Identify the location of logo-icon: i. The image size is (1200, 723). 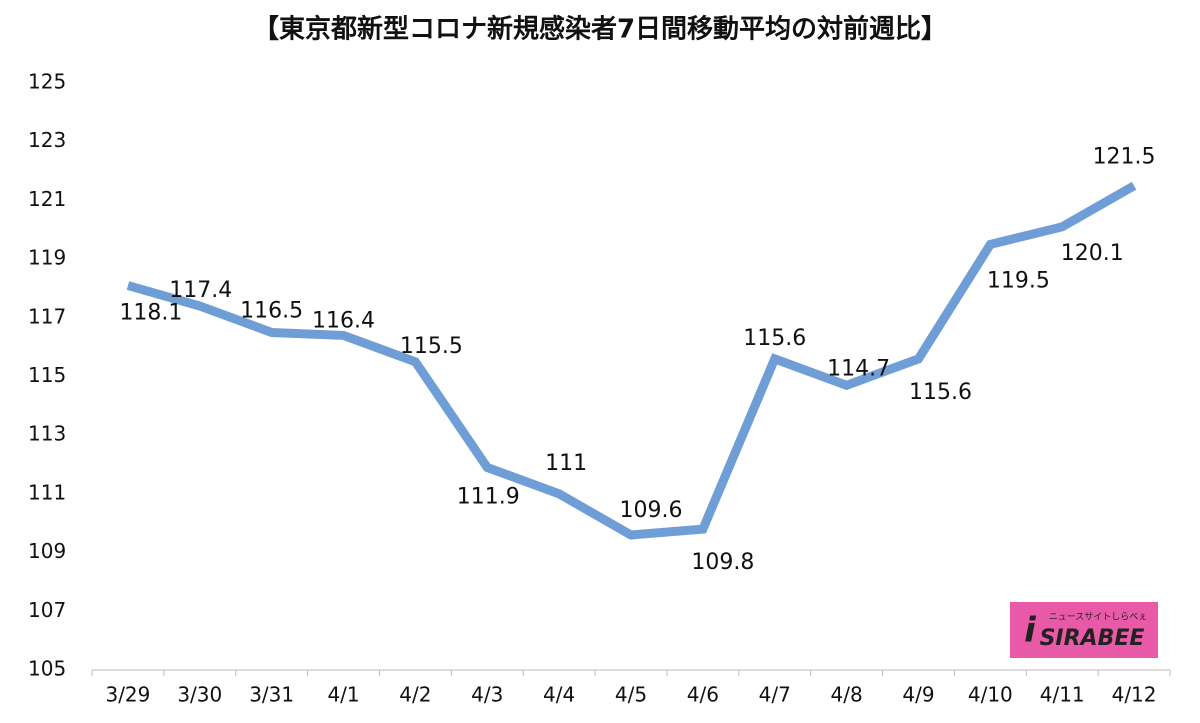
(1030, 631).